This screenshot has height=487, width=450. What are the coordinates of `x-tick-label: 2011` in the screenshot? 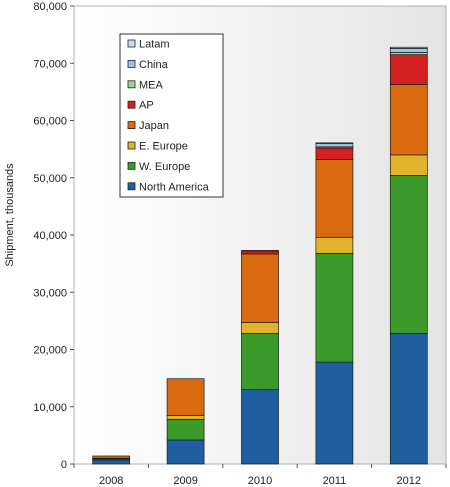 It's located at (335, 481).